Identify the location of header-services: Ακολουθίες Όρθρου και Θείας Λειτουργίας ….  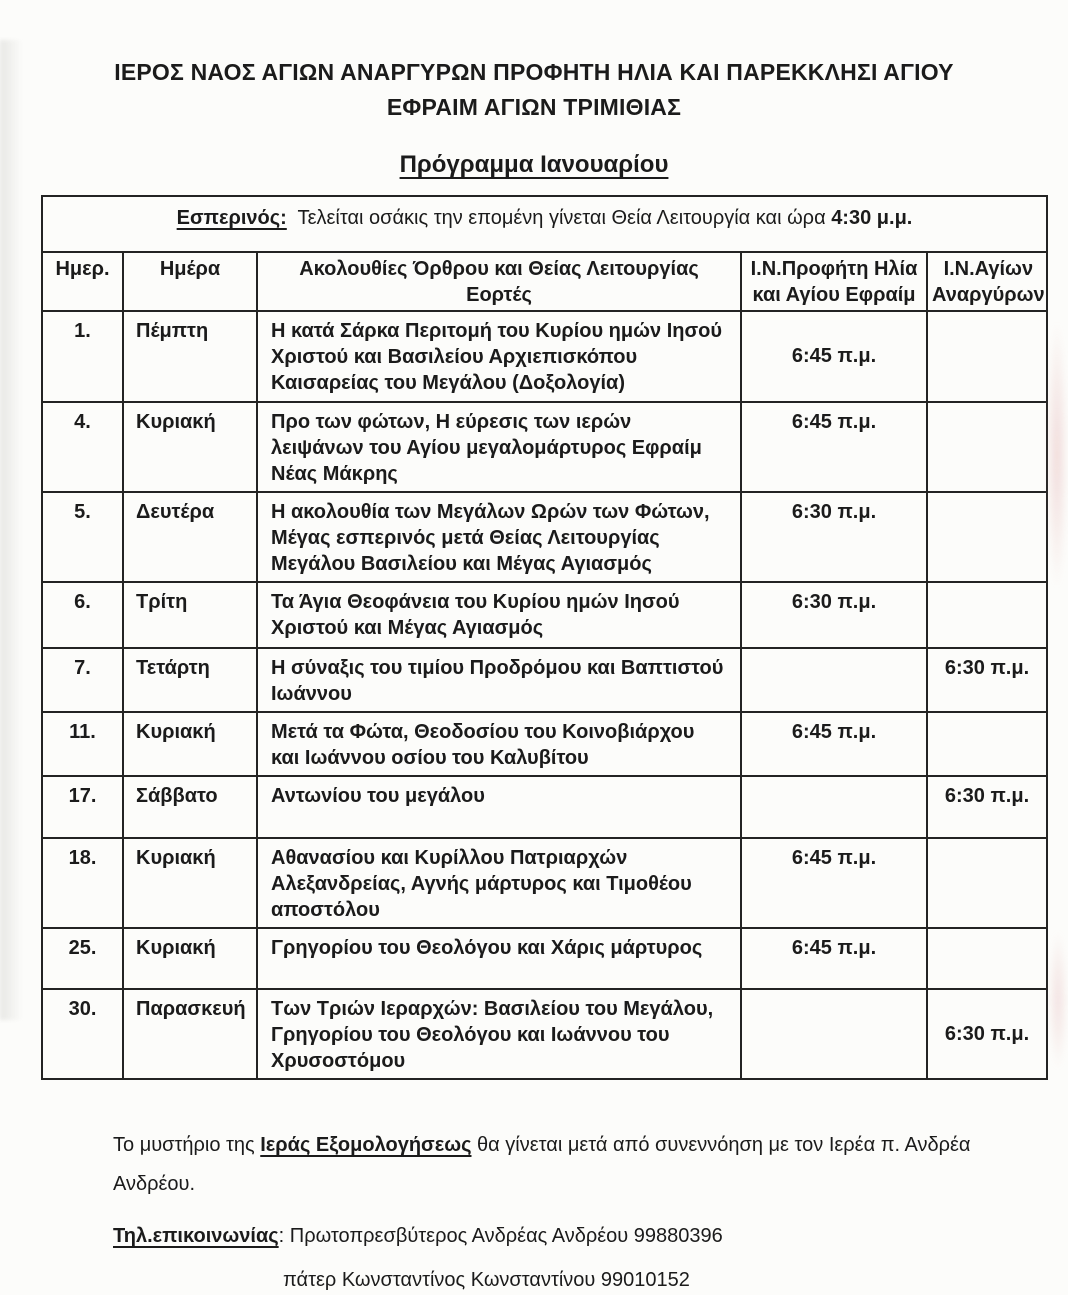
(500, 281).